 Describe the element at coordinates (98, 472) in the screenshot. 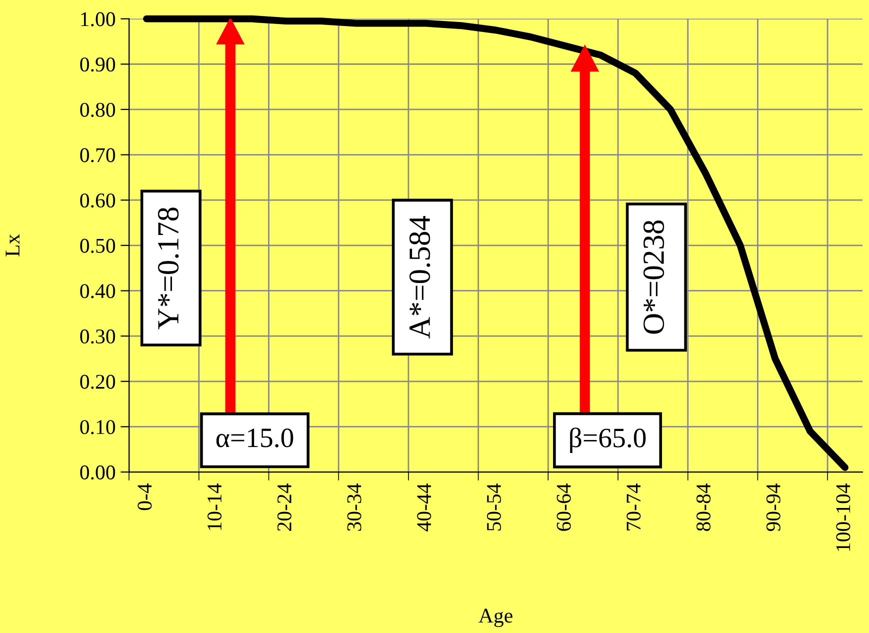

I see `y-tick-label: 0.00` at that location.